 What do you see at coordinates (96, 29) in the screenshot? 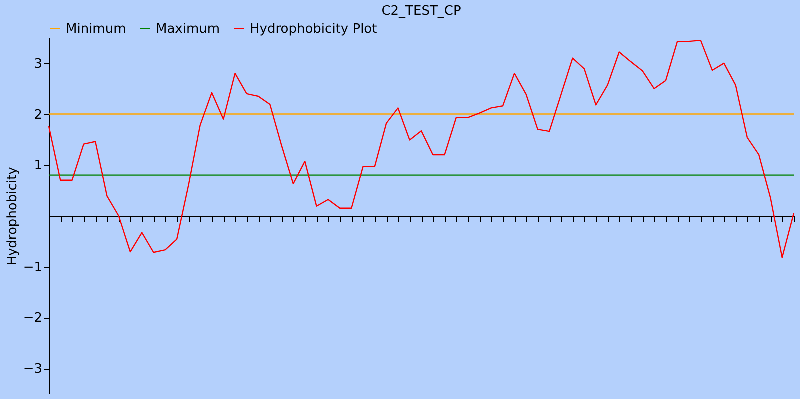
I see `legend-label: Minimum` at bounding box center [96, 29].